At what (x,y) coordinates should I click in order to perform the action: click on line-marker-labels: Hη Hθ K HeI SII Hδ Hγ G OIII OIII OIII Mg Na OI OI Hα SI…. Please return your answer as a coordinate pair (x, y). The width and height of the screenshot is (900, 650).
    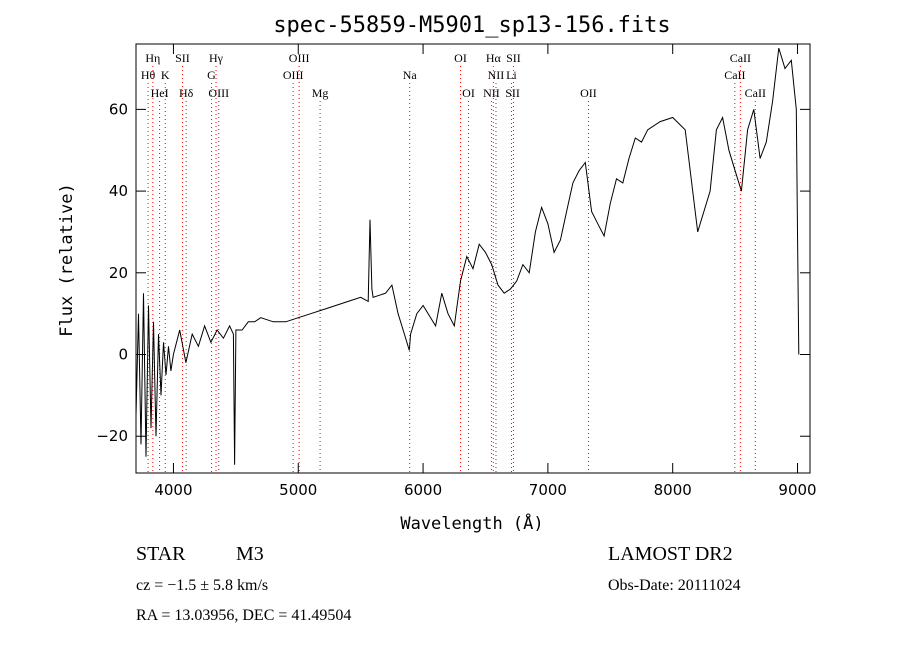
    Looking at the image, I should click on (453, 75).